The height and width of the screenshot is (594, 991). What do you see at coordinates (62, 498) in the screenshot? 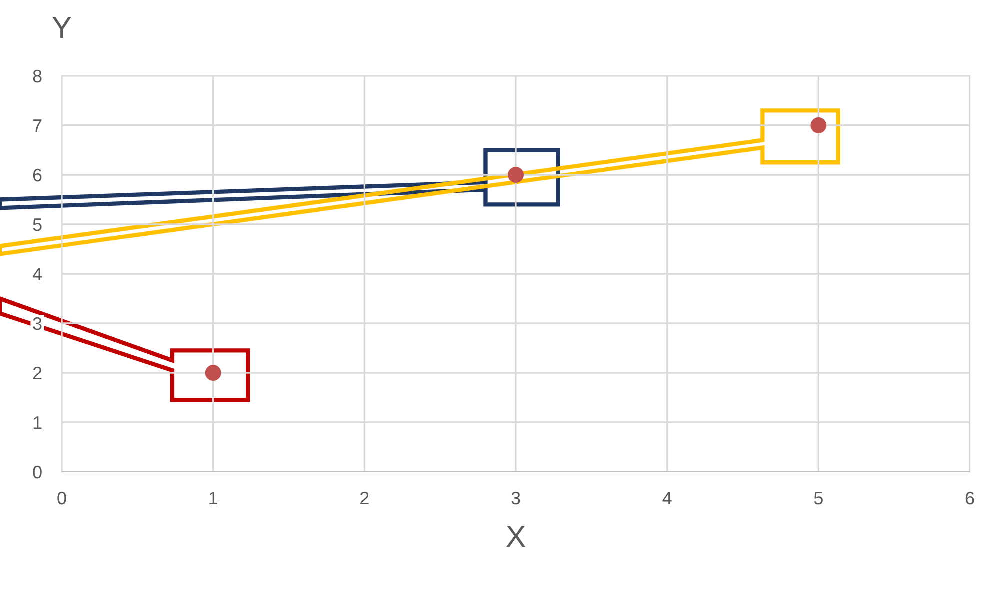
I see `x-tick-label: 0` at bounding box center [62, 498].